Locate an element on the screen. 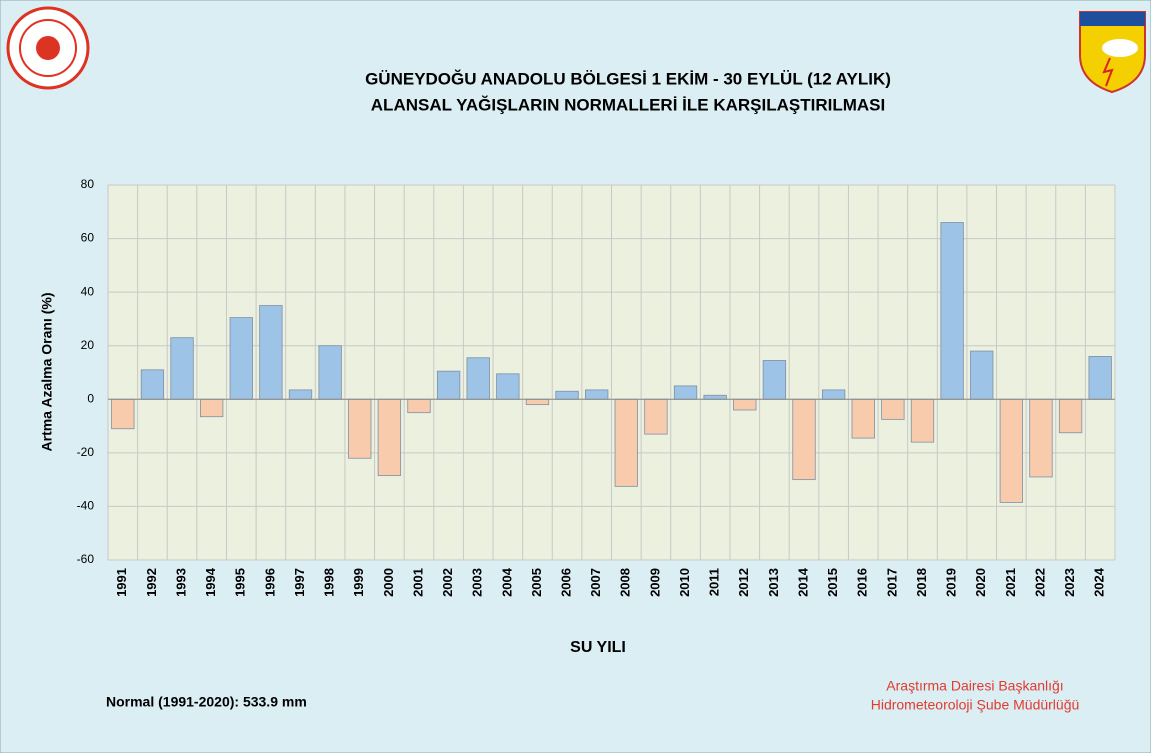 This screenshot has height=753, width=1151. x-tick-label: 1993 is located at coordinates (180, 582).